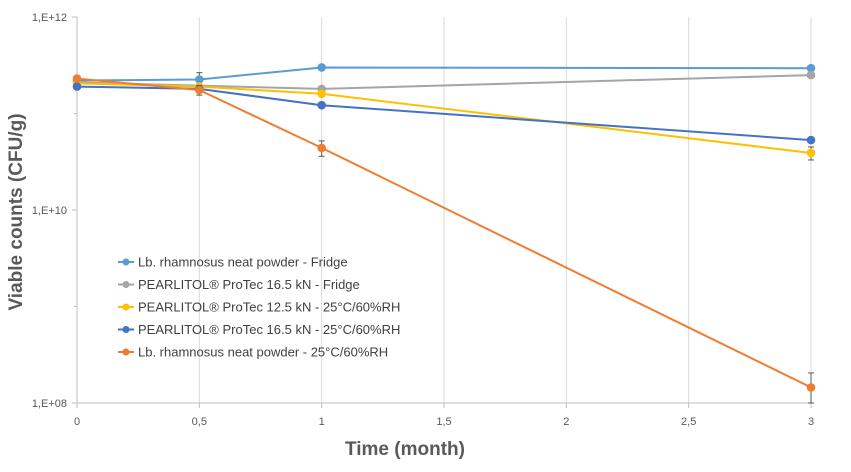  What do you see at coordinates (263, 352) in the screenshot?
I see `legend-label: Lb. rhamnosus neat powder - 25°C/60%RH` at bounding box center [263, 352].